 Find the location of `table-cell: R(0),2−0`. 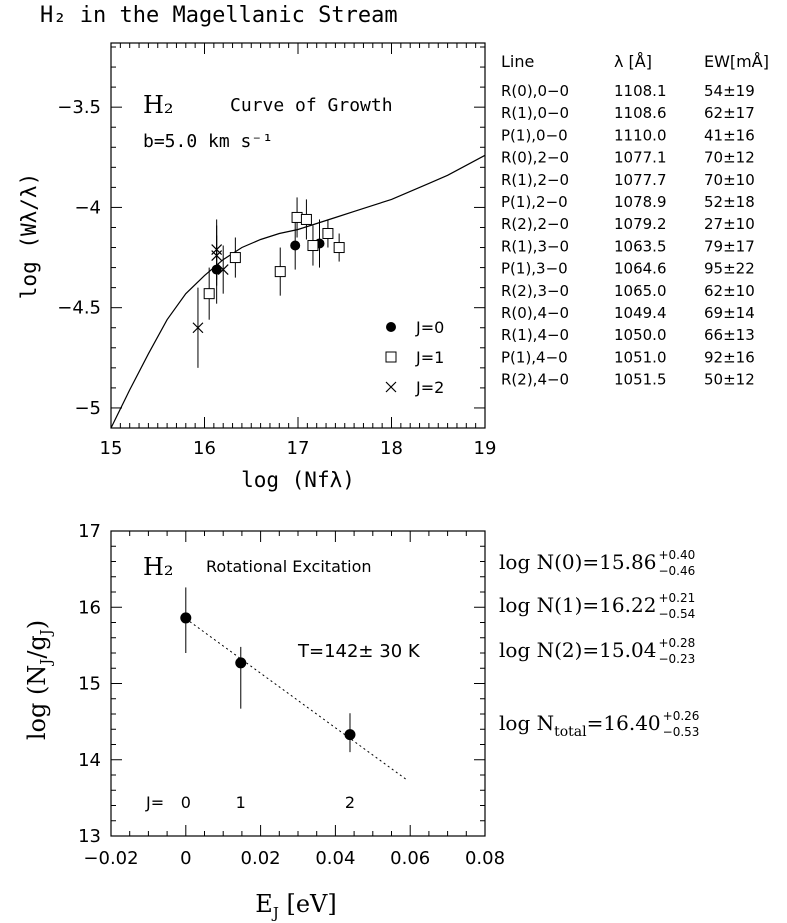

table-cell: R(0),2−0 is located at coordinates (535, 158).